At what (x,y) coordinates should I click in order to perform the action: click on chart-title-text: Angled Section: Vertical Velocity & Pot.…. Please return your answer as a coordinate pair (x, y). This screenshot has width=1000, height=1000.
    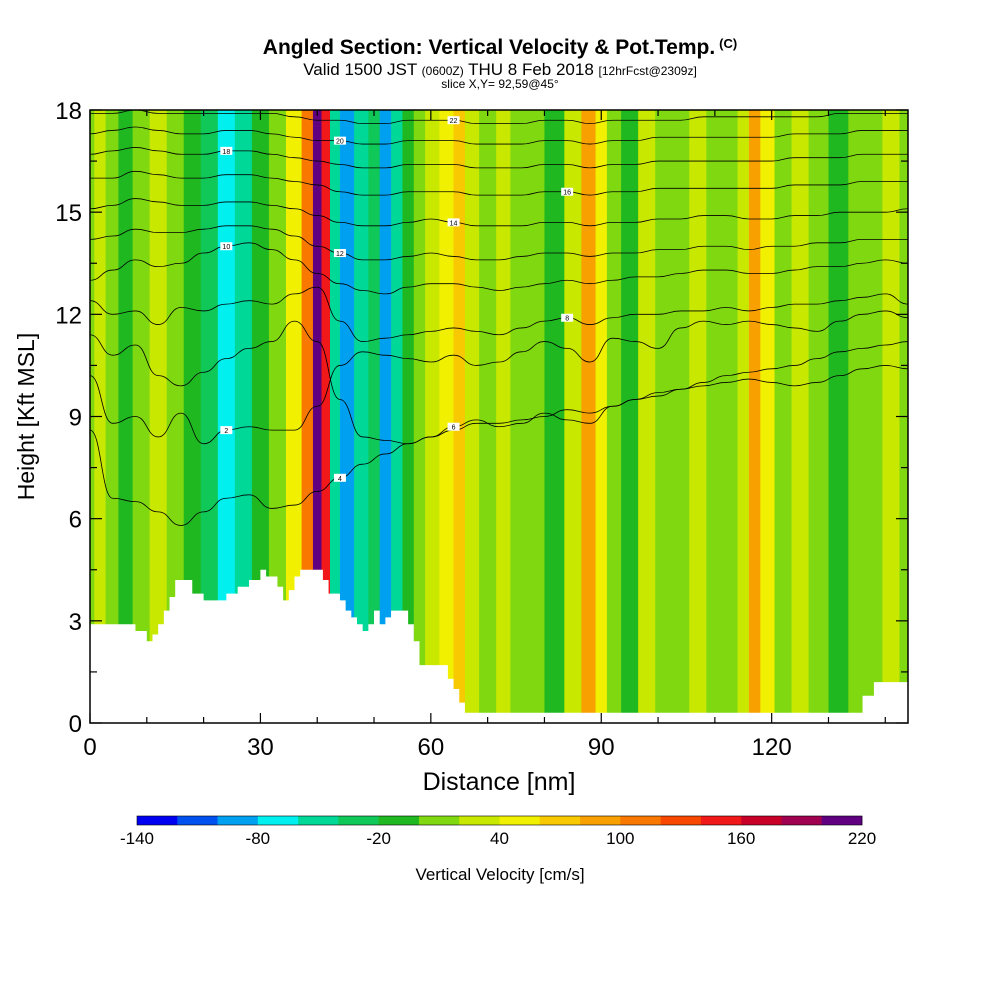
    Looking at the image, I should click on (489, 47).